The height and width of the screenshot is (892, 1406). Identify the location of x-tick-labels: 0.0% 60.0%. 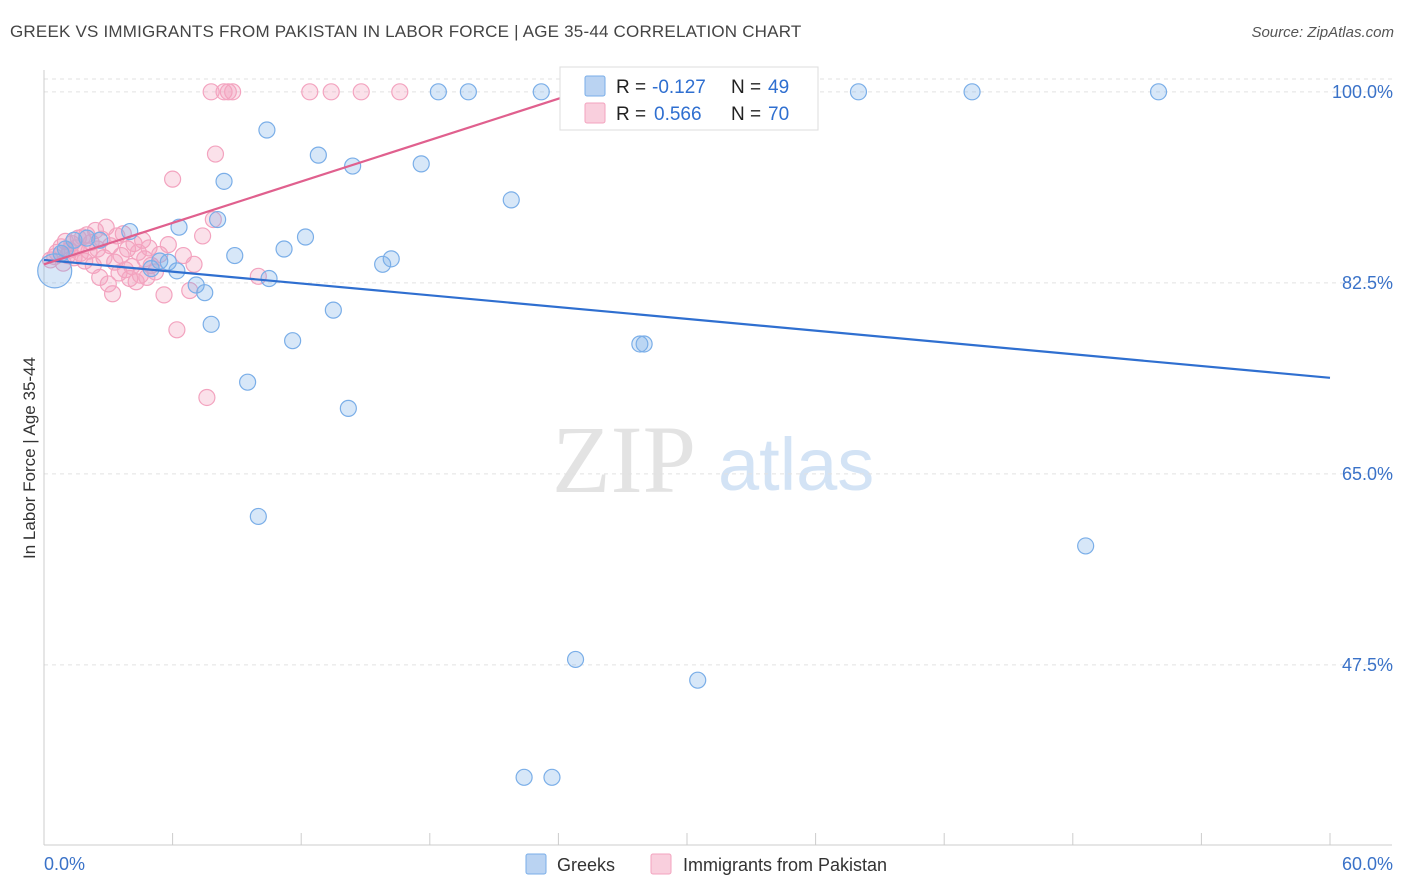
(718, 864).